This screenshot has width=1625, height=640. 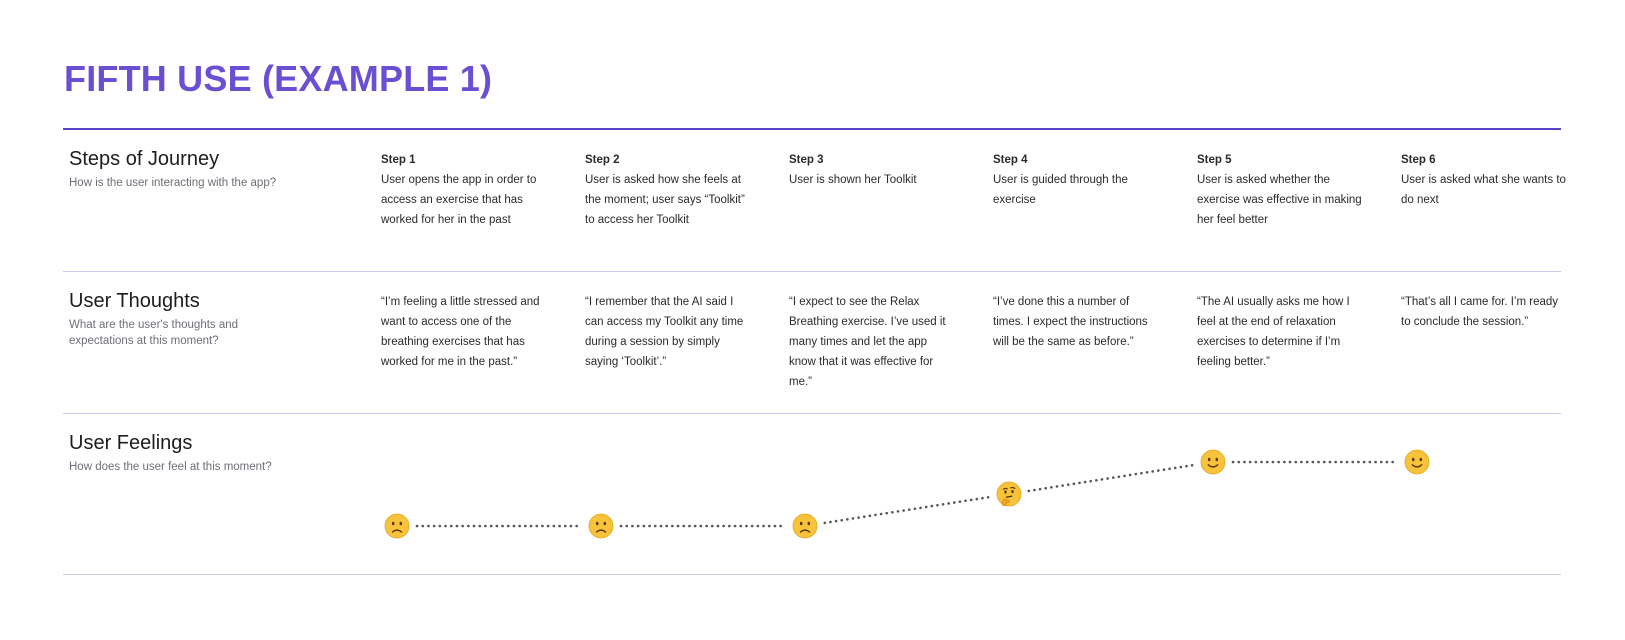 What do you see at coordinates (170, 467) in the screenshot?
I see `feelings-section-subtitle: How does the user feel at this moment?` at bounding box center [170, 467].